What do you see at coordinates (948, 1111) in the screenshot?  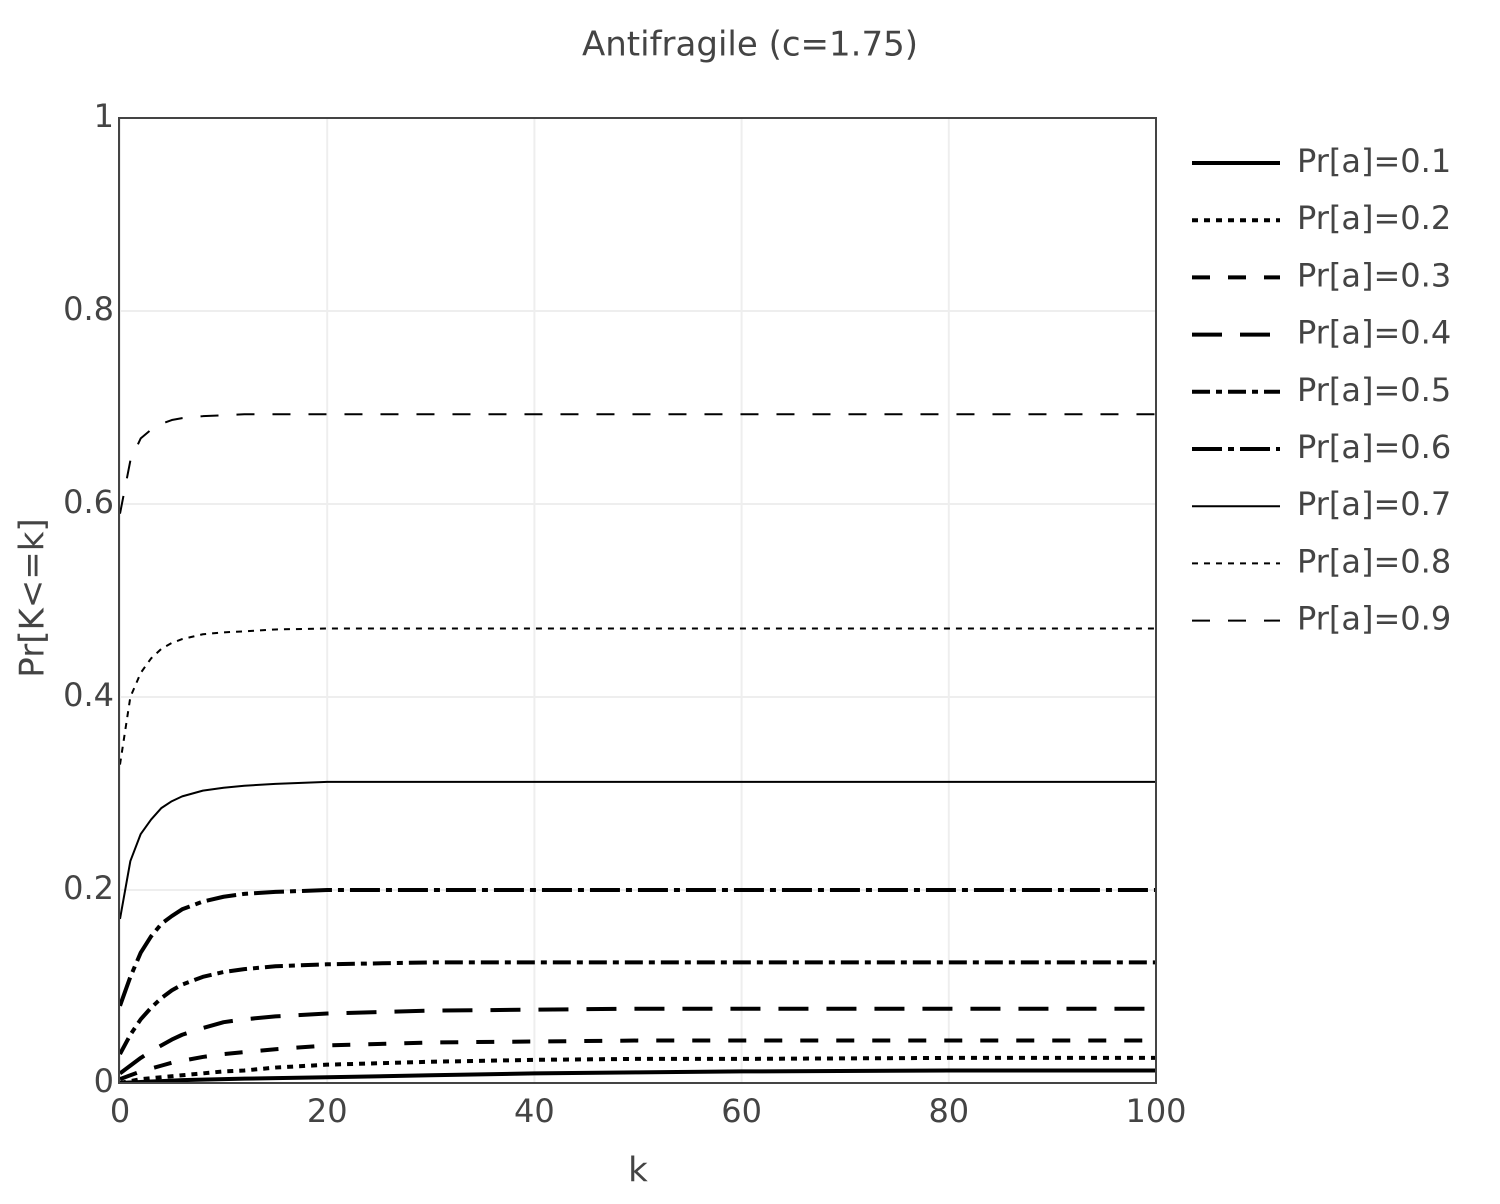 I see `x-tick-label: 80` at bounding box center [948, 1111].